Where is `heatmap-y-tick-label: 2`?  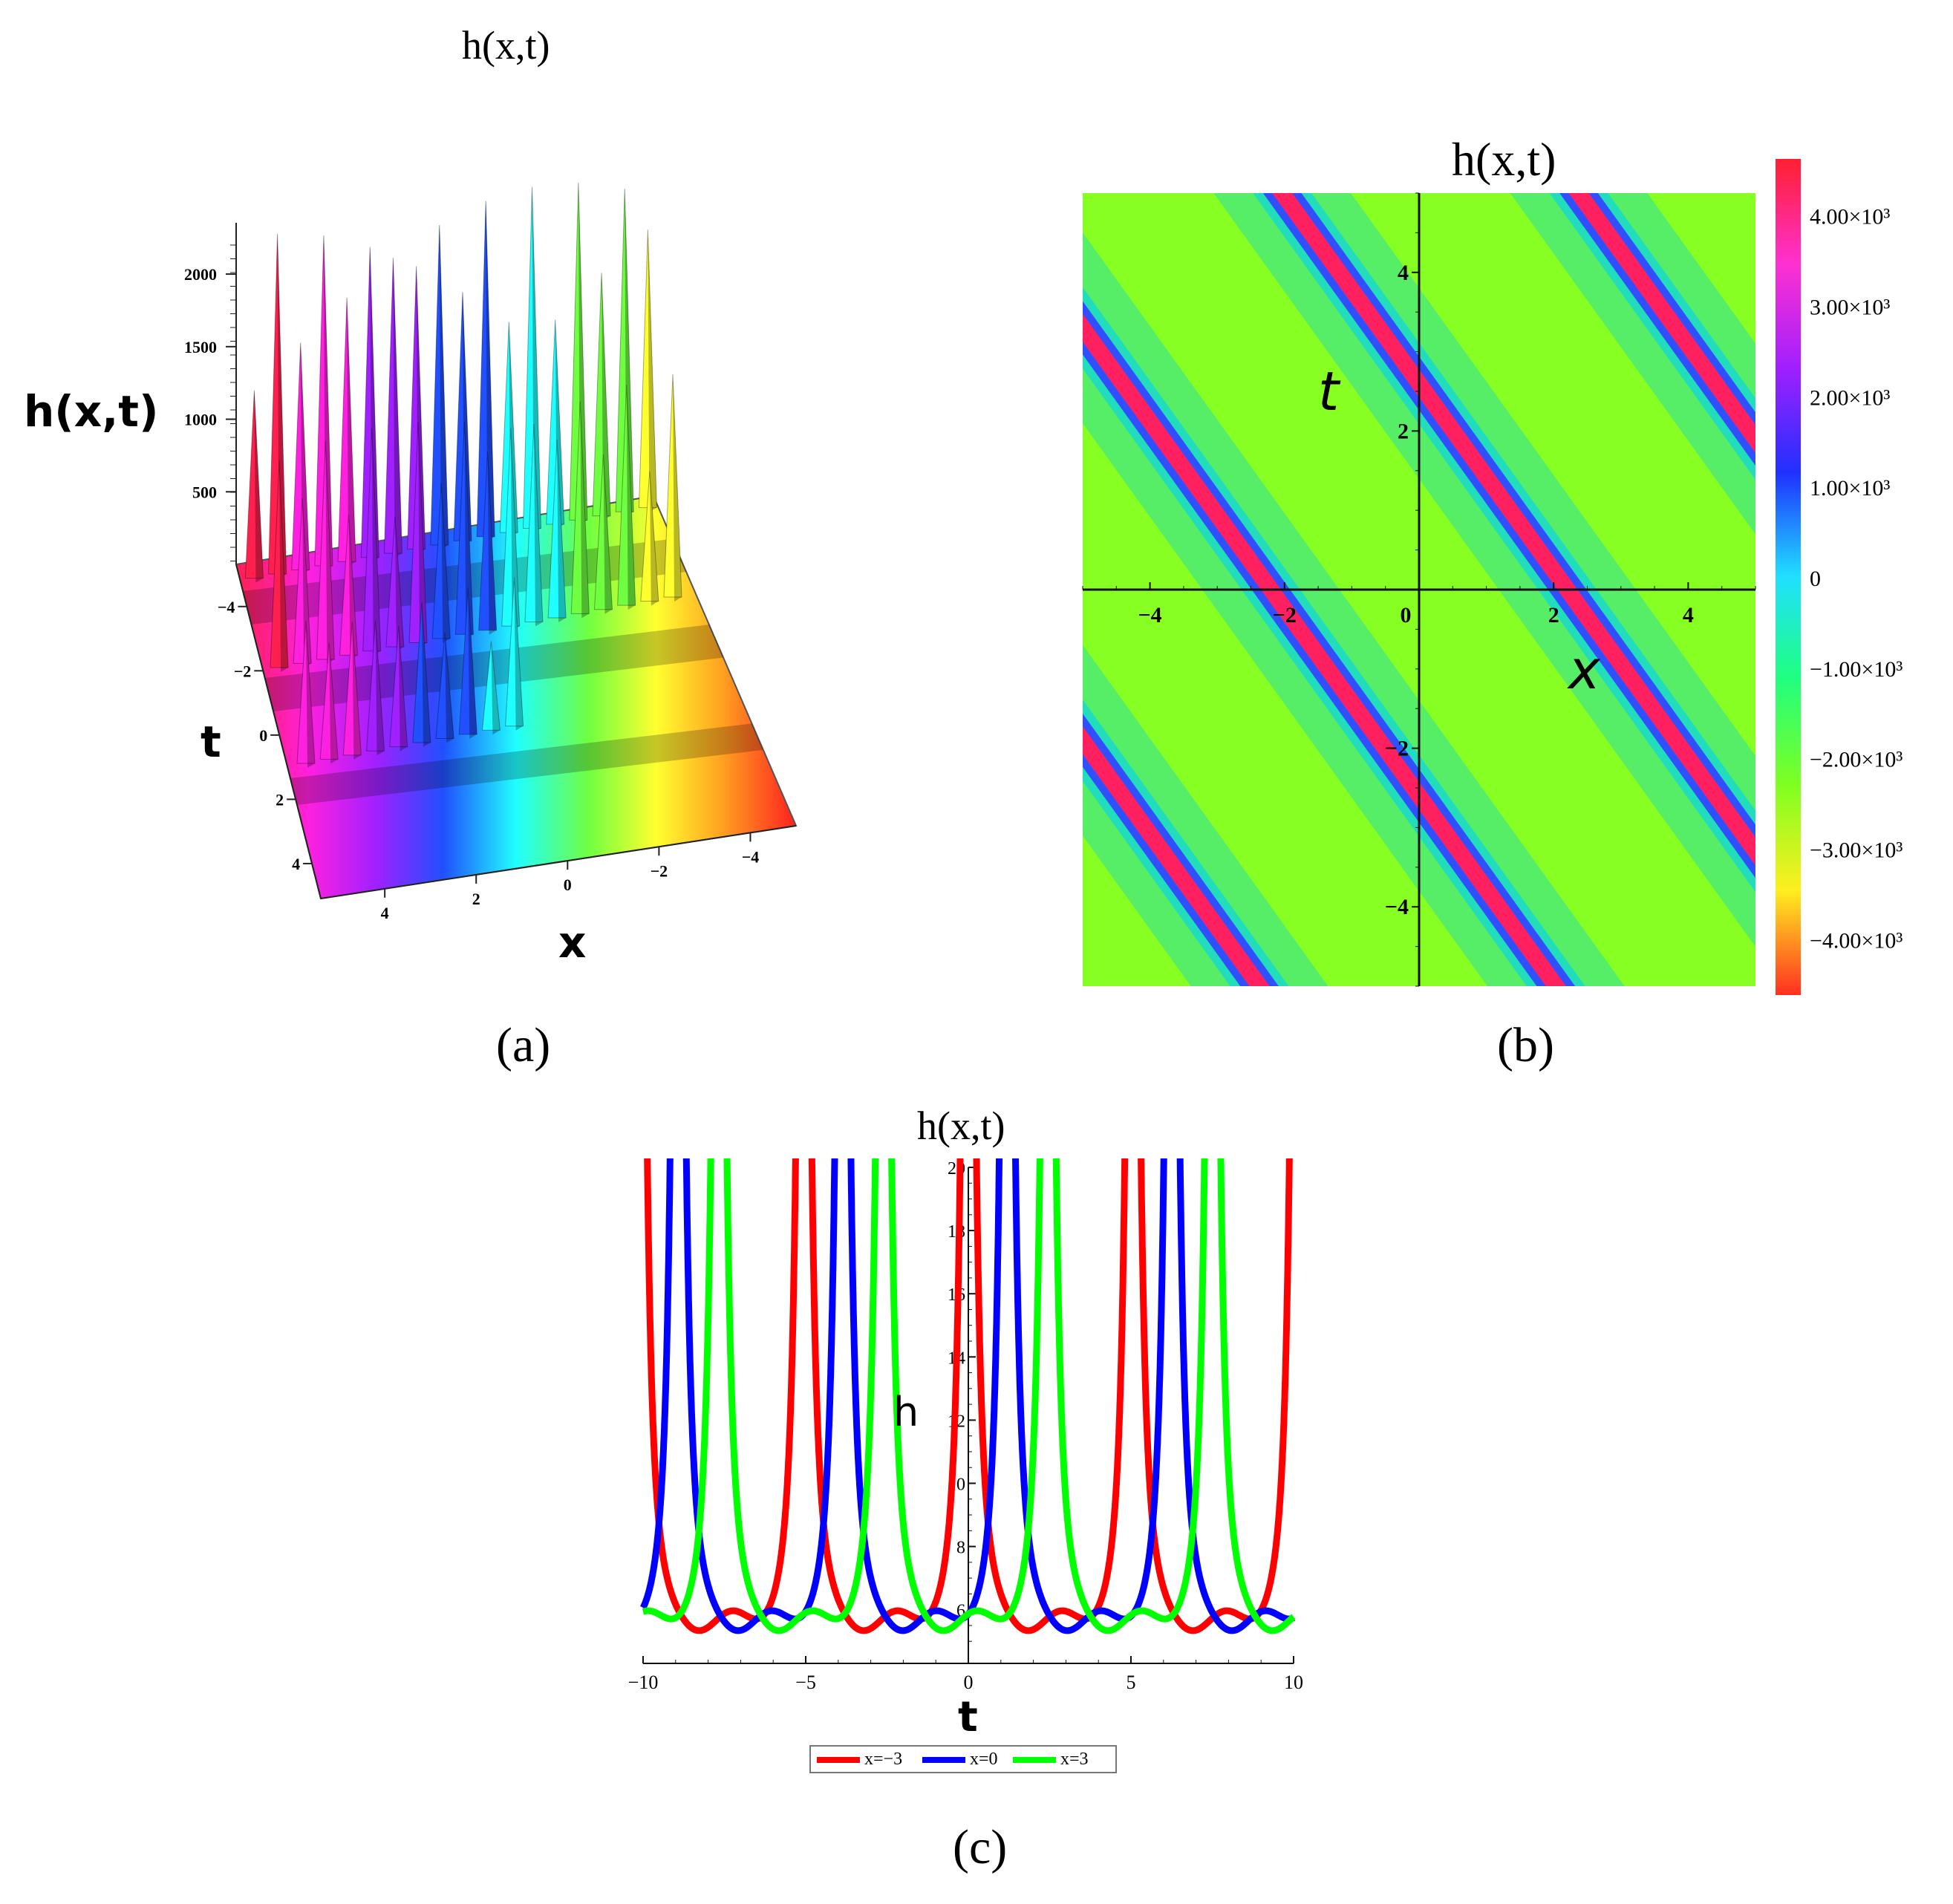 heatmap-y-tick-label: 2 is located at coordinates (1403, 431).